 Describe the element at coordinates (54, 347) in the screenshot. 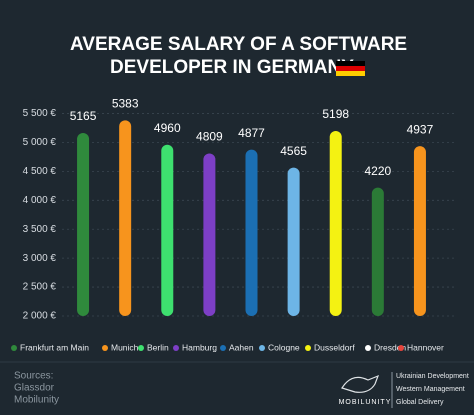

I see `legend-label: Frankfurt am Main` at that location.